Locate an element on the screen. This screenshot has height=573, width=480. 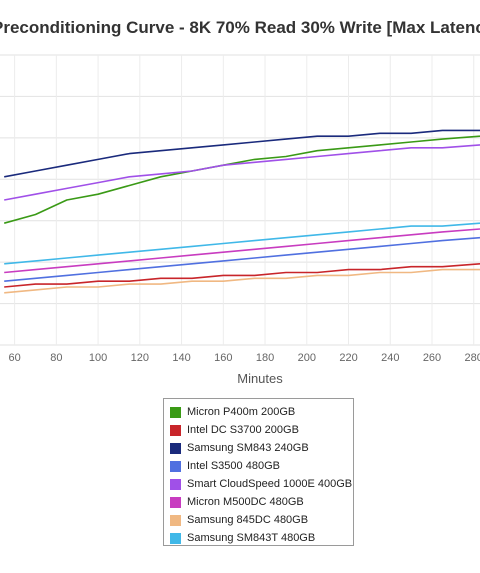
x-tick-label: 80 is located at coordinates (56, 358).